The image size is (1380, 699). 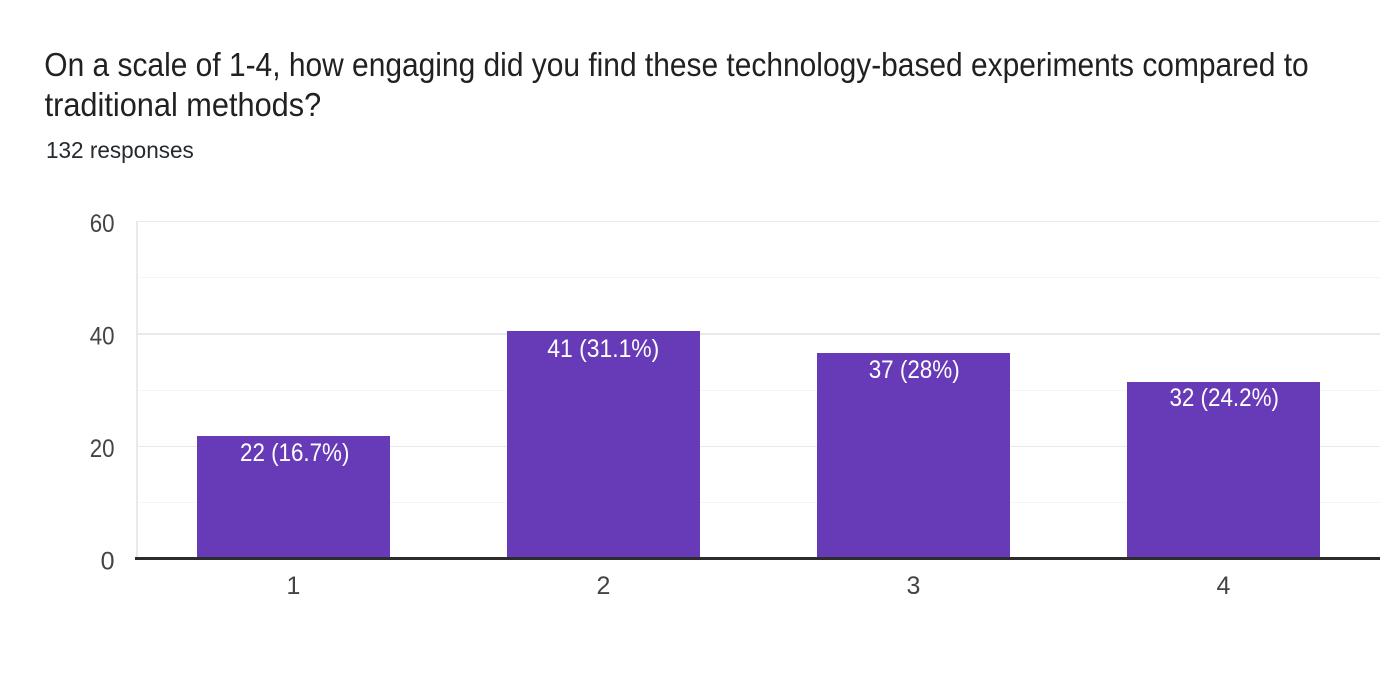 I want to click on svg-text: 32 (24.2%), so click(x=1224, y=398).